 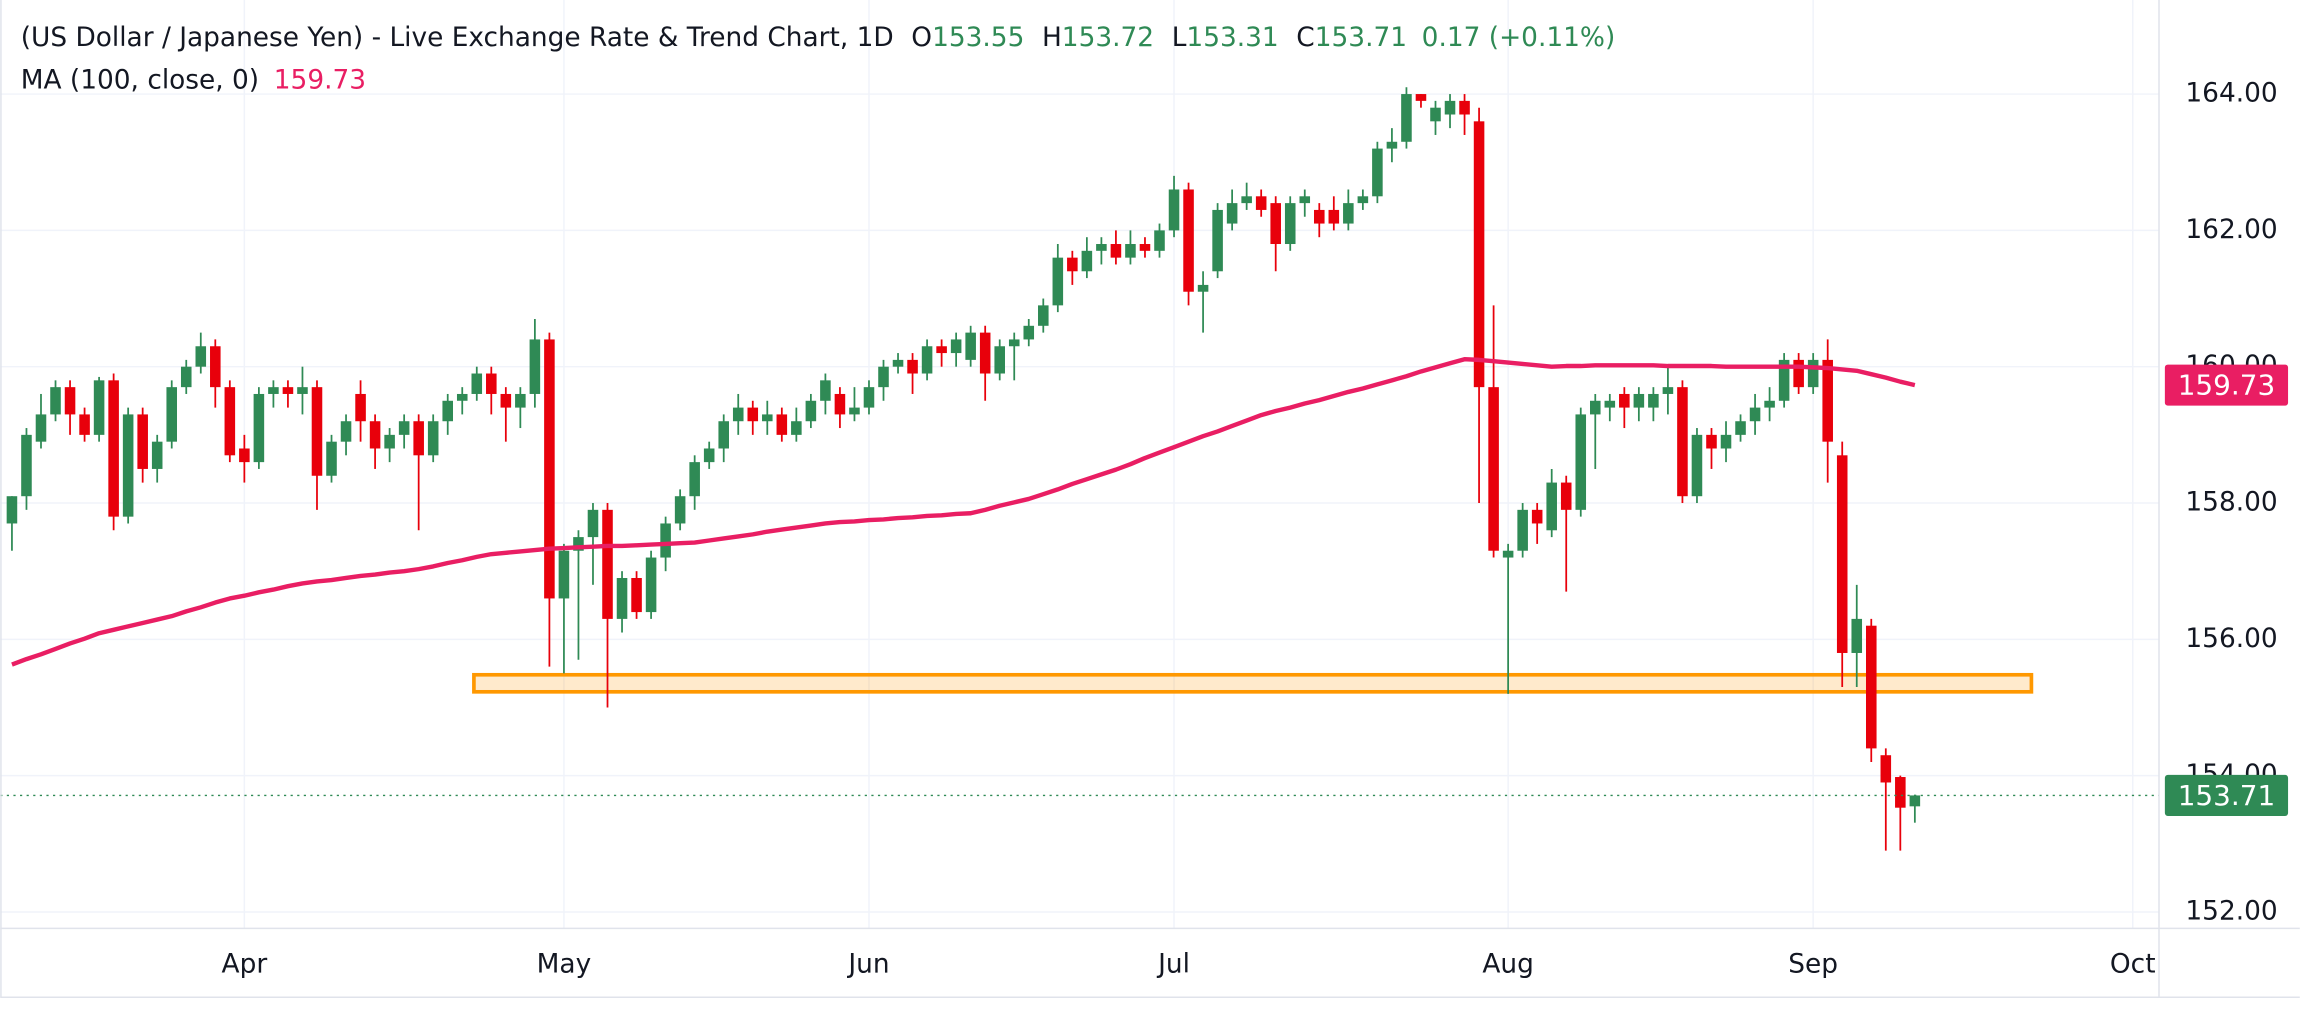 I want to click on low-label: L, so click(x=1179, y=38).